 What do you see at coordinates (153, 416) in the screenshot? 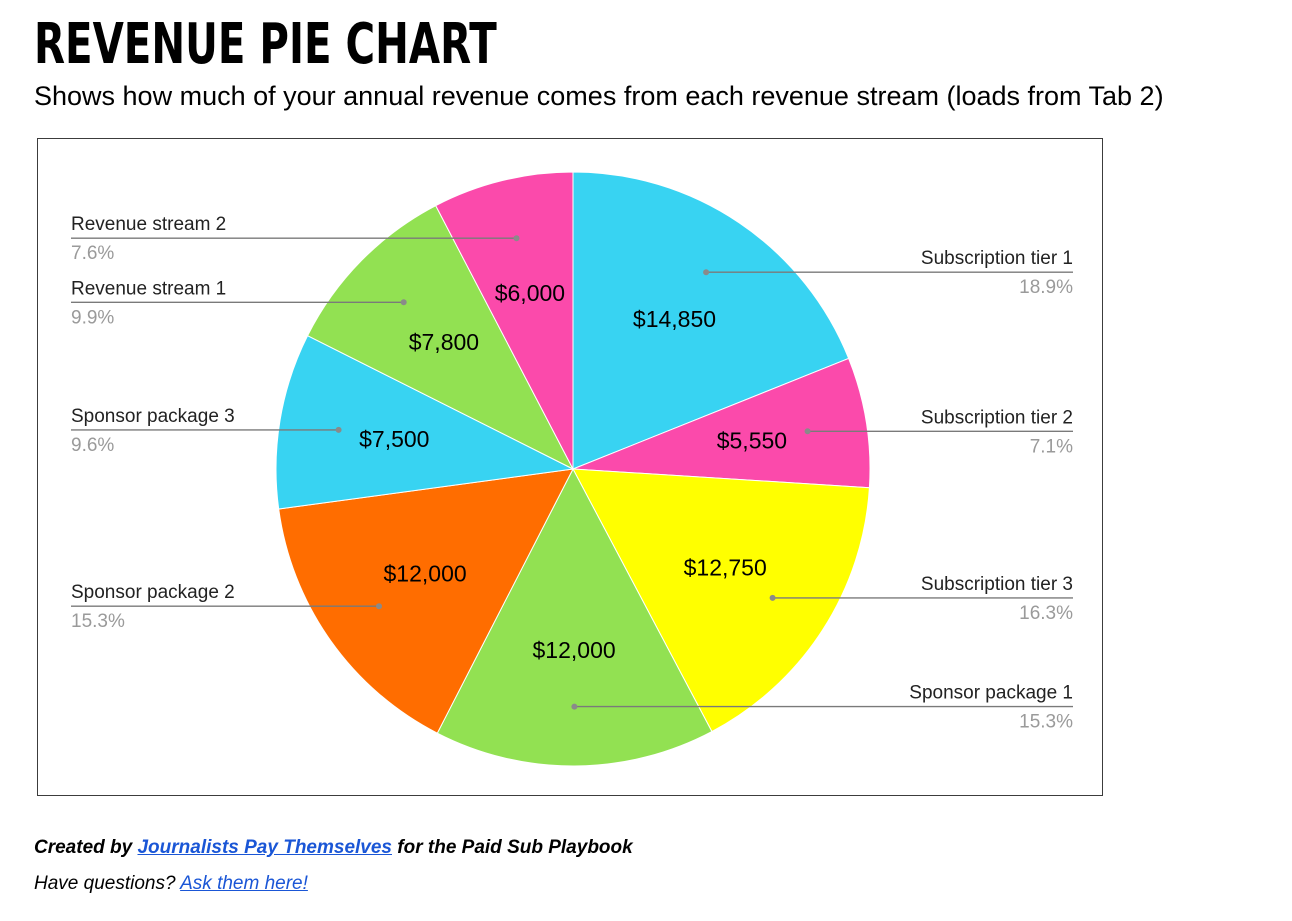
I see `legend-label-sponsor-package-3: Sponsor package 3` at bounding box center [153, 416].